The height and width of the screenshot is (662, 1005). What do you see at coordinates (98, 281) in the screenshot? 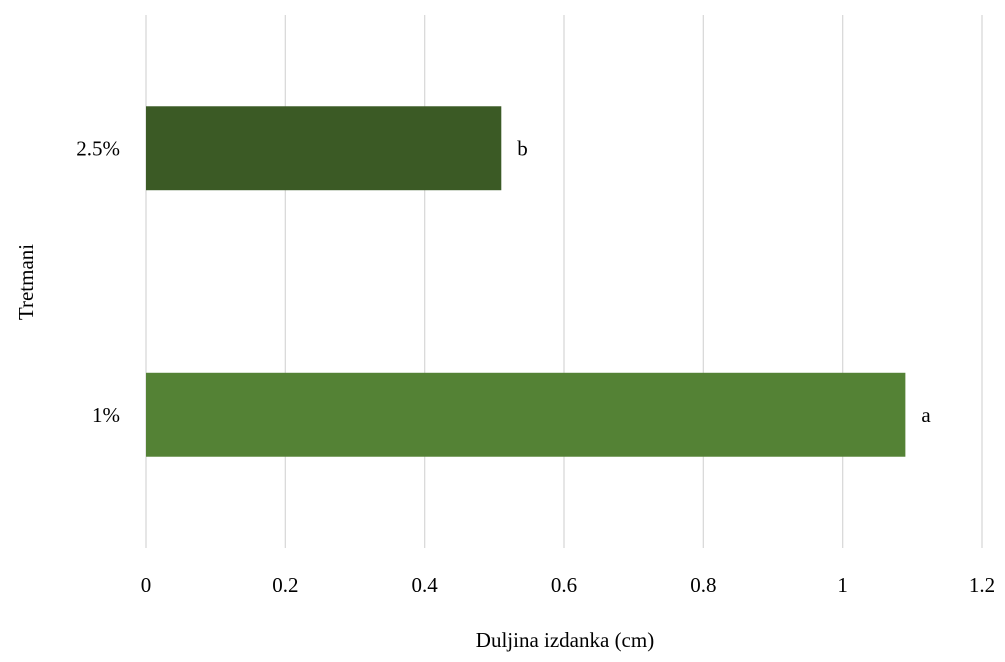
I see `y-axis-categories: 2.5% 1%` at bounding box center [98, 281].